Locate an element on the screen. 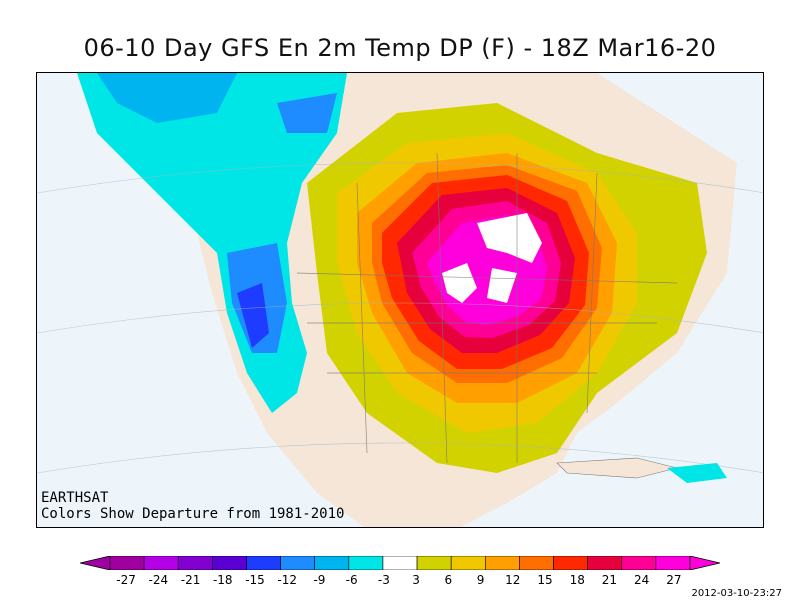  legend-tick-label: -27 is located at coordinates (126, 580).